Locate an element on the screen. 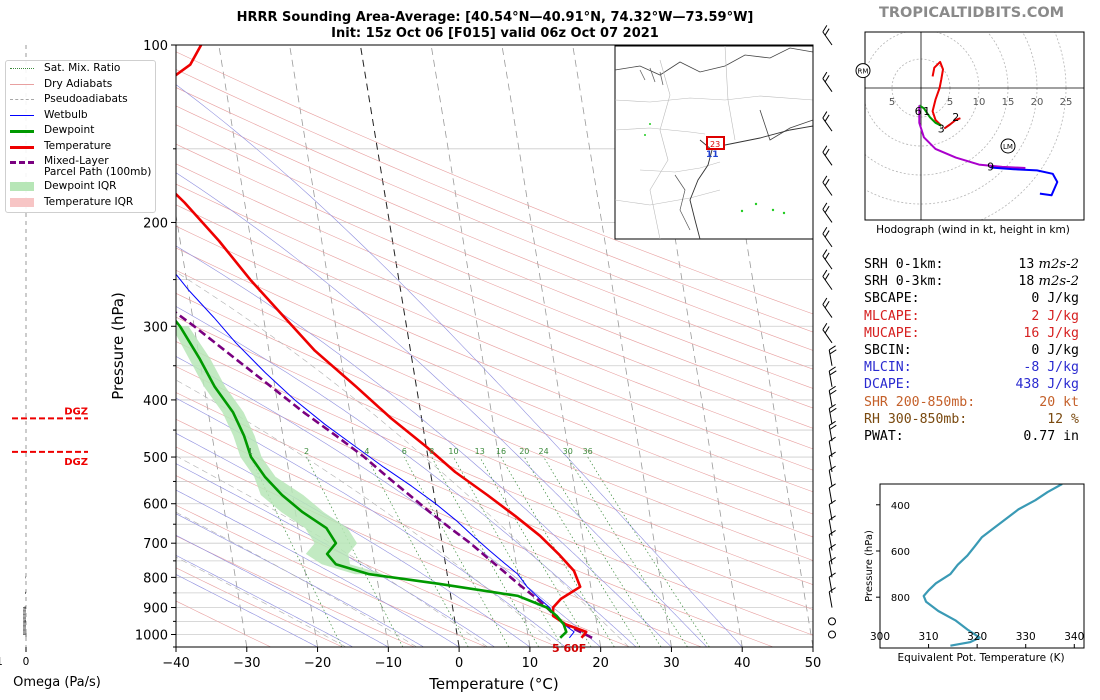 The width and height of the screenshot is (1100, 700). legend-label: Dry Adiabats is located at coordinates (78, 83).